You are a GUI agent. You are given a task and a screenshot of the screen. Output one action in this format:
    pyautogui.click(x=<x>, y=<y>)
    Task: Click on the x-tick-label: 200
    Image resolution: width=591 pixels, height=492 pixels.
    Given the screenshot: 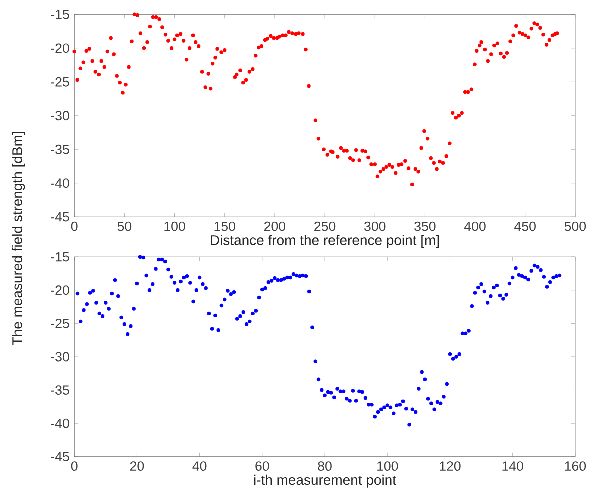 What is the action you would take?
    pyautogui.click(x=275, y=227)
    